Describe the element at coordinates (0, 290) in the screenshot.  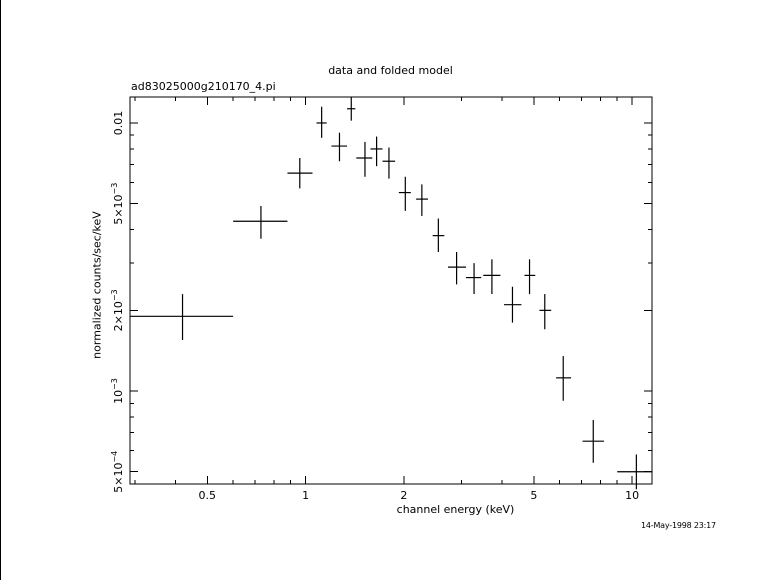
I see `left-border-line` at that location.